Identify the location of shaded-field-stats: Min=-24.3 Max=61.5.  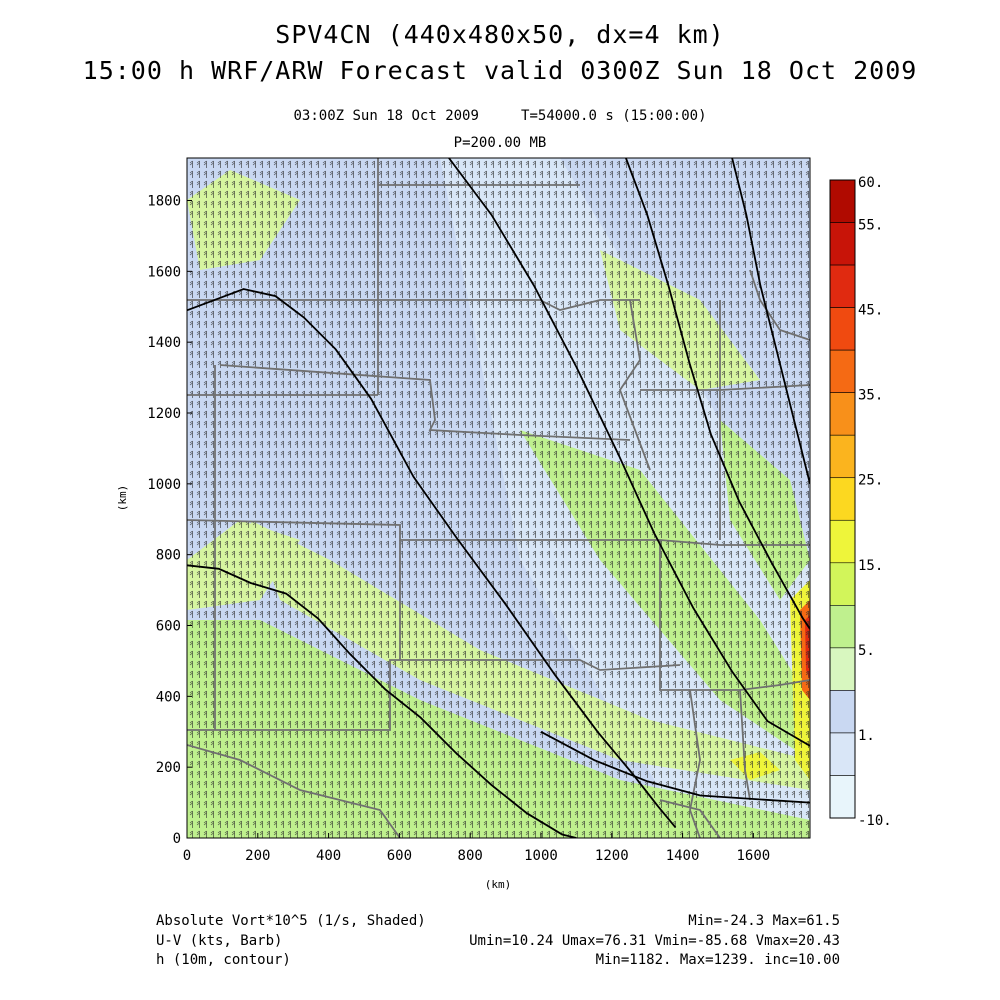
(764, 921).